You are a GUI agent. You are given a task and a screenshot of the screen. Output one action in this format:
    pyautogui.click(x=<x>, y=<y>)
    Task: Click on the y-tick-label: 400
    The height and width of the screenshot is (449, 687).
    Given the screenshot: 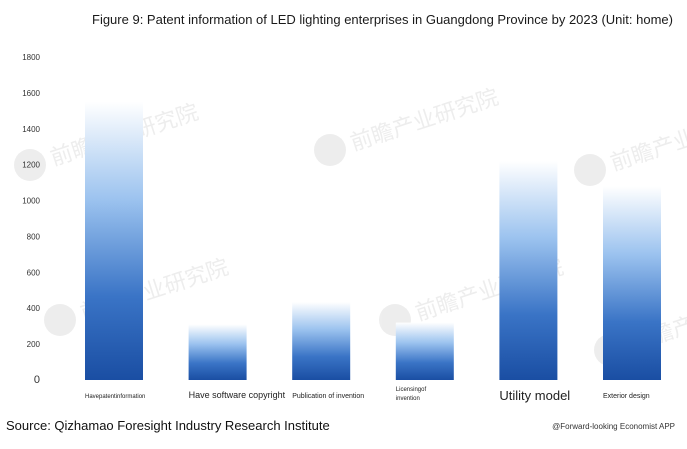 What is the action you would take?
    pyautogui.click(x=34, y=308)
    